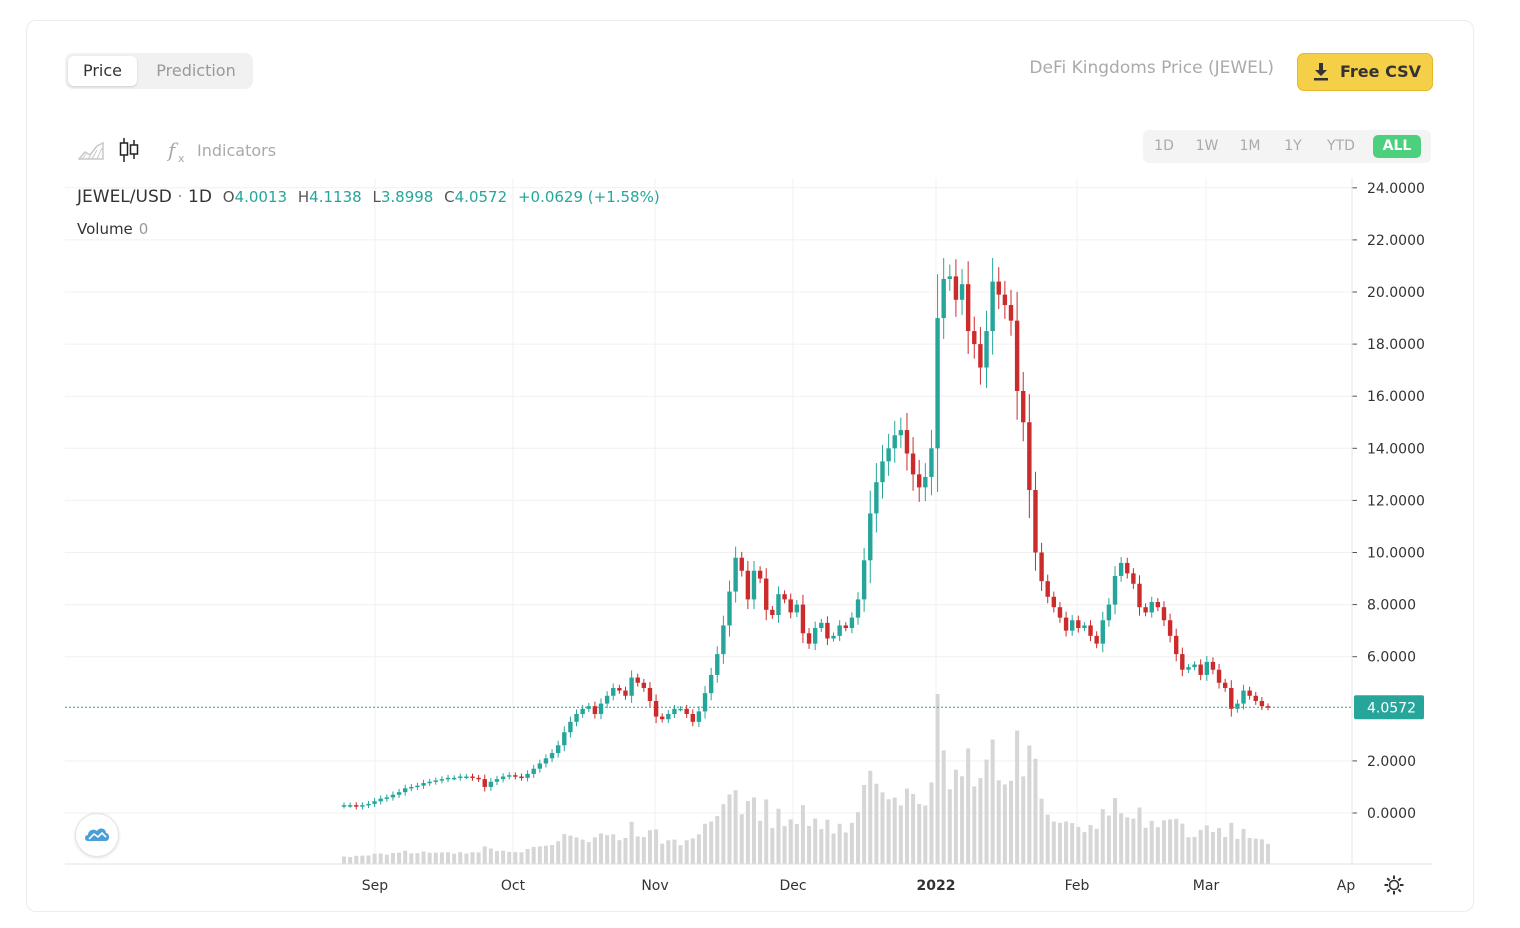 This screenshot has width=1520, height=928. Describe the element at coordinates (1207, 146) in the screenshot. I see `range-1w: 1W` at that location.